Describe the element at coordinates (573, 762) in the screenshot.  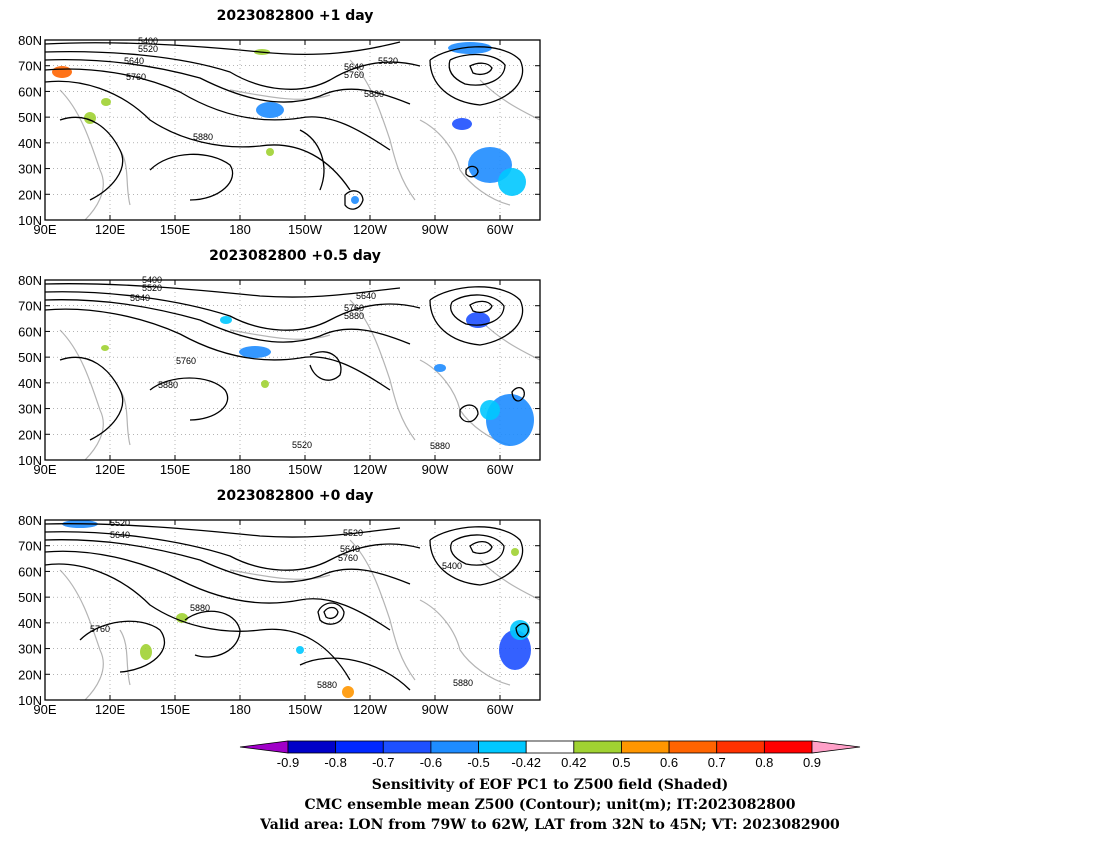
I see `colorbar-tick-label: 0.42` at that location.